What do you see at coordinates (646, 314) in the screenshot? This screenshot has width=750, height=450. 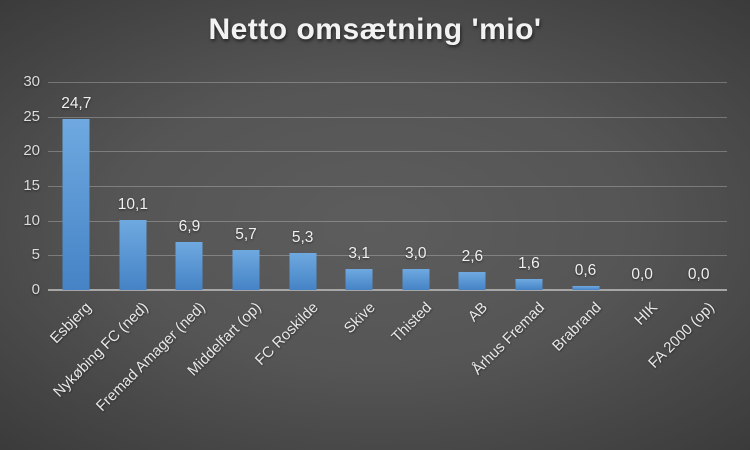 I see `x-axis-category-label: HIK` at bounding box center [646, 314].